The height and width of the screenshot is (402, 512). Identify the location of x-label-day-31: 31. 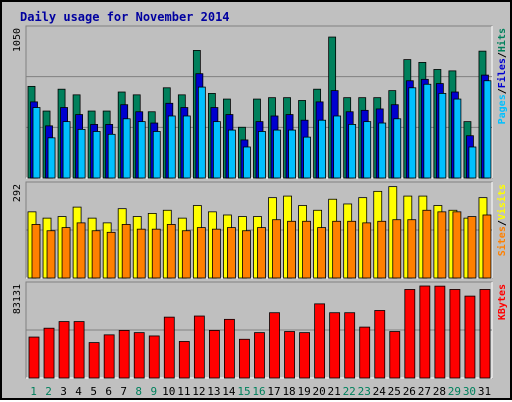
(484, 391).